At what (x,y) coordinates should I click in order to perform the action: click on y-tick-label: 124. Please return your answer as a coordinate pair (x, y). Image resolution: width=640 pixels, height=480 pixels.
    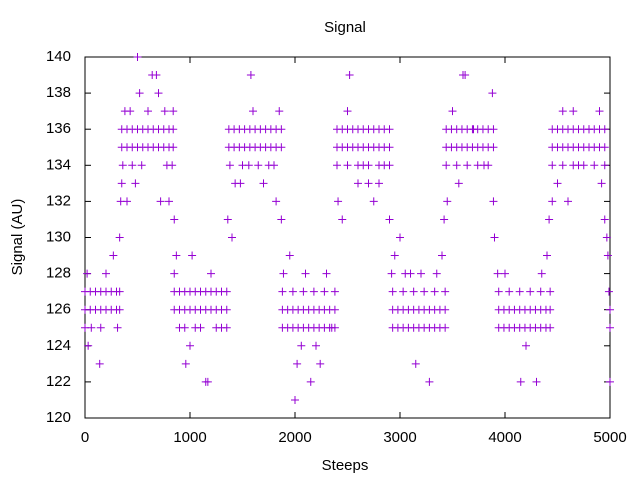
    Looking at the image, I should click on (58, 345).